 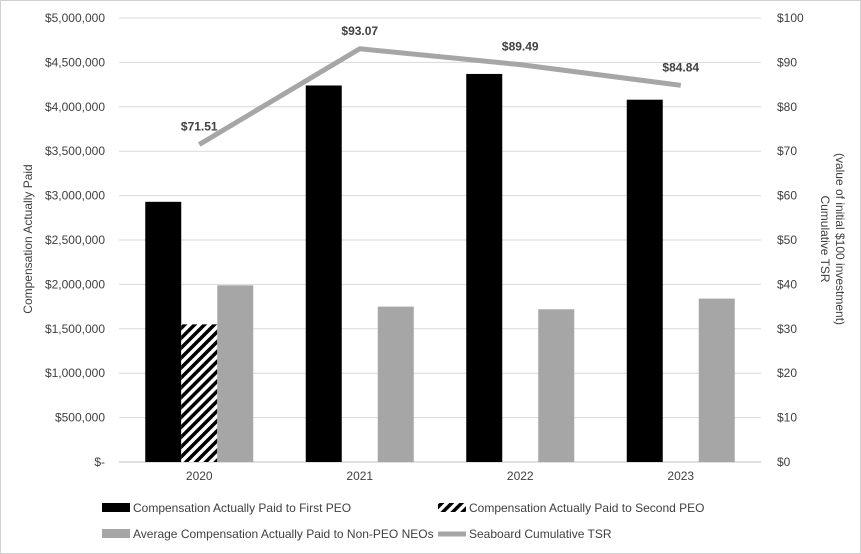 What do you see at coordinates (787, 418) in the screenshot?
I see `y2-tick-label: $10` at bounding box center [787, 418].